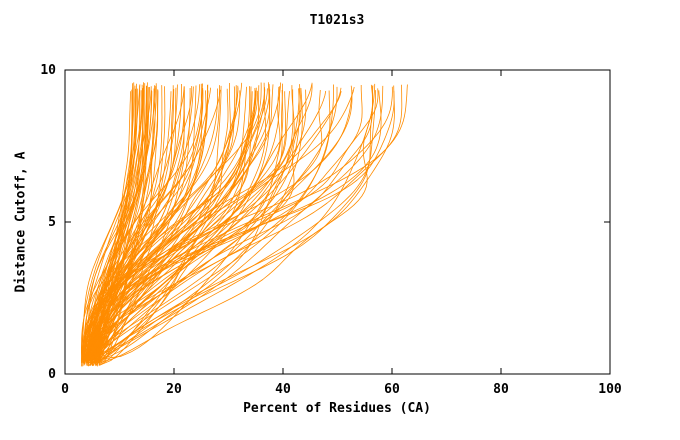  I want to click on x-tick-label: 80, so click(501, 389).